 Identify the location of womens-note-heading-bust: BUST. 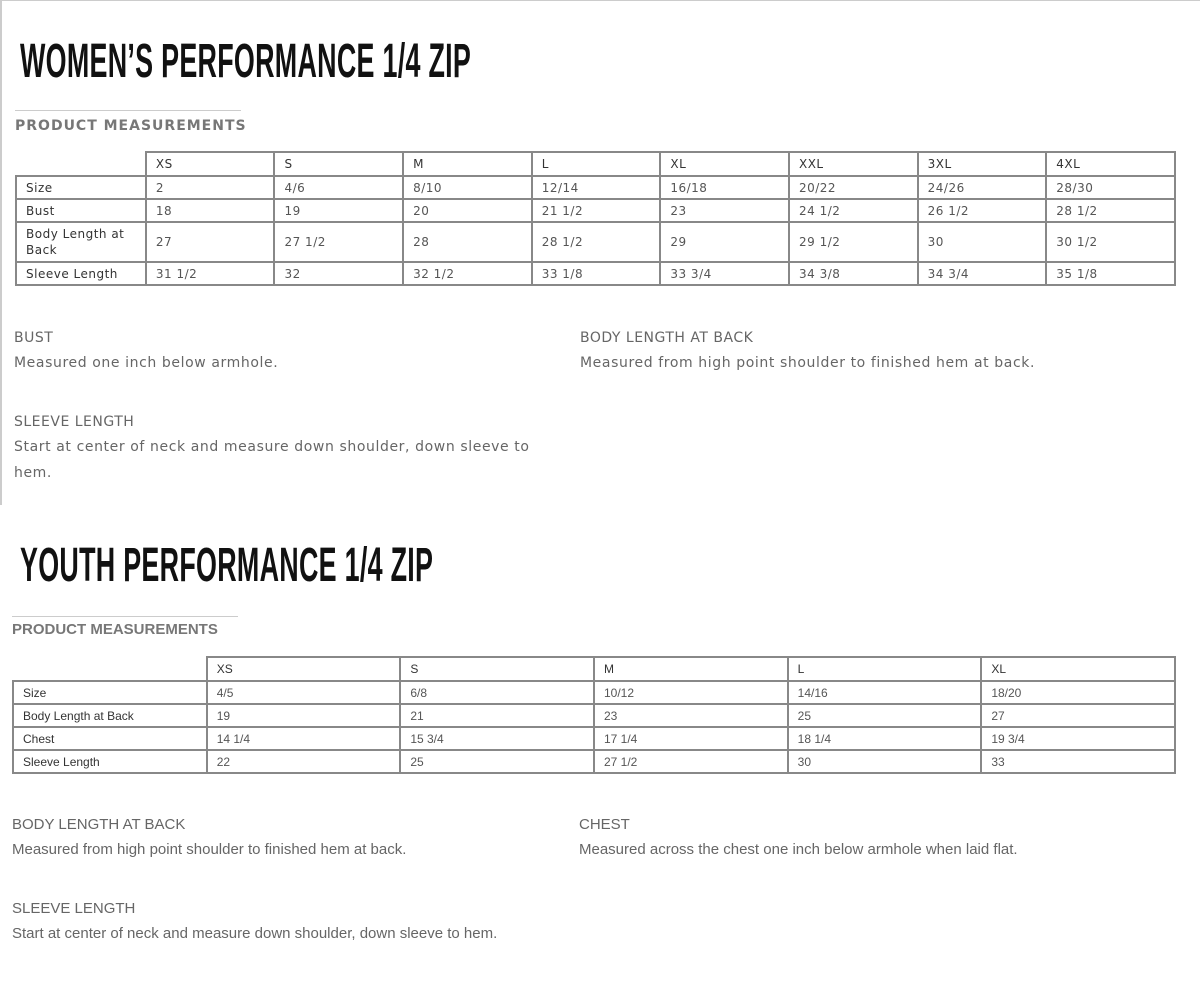
(34, 338).